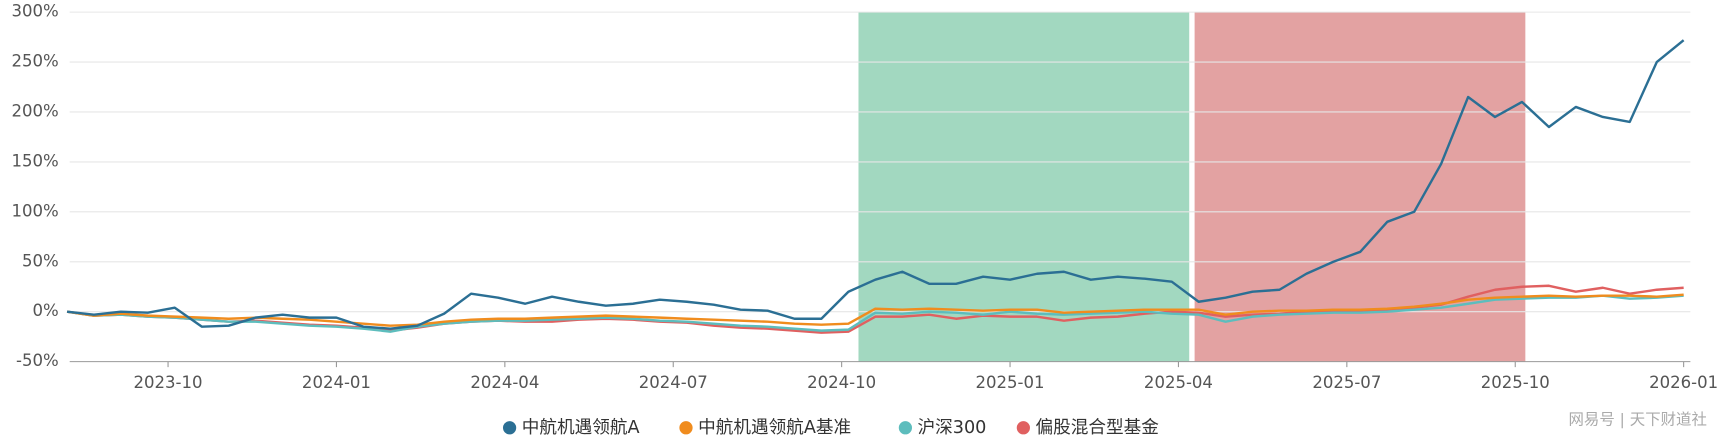 The width and height of the screenshot is (1727, 441). What do you see at coordinates (45, 310) in the screenshot?
I see `y-tick-label: 0%` at bounding box center [45, 310].